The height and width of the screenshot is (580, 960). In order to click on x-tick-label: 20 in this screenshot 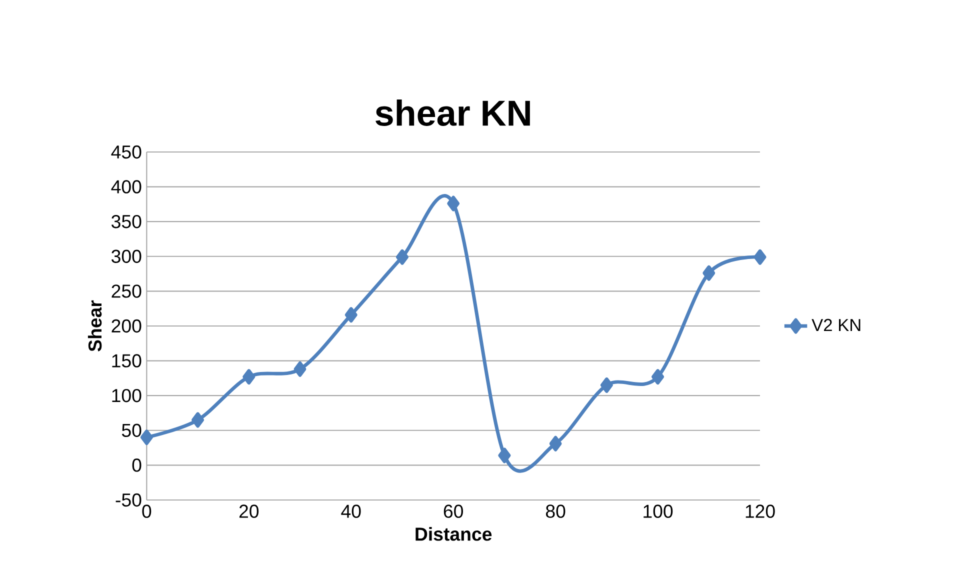, I will do `click(249, 511)`.